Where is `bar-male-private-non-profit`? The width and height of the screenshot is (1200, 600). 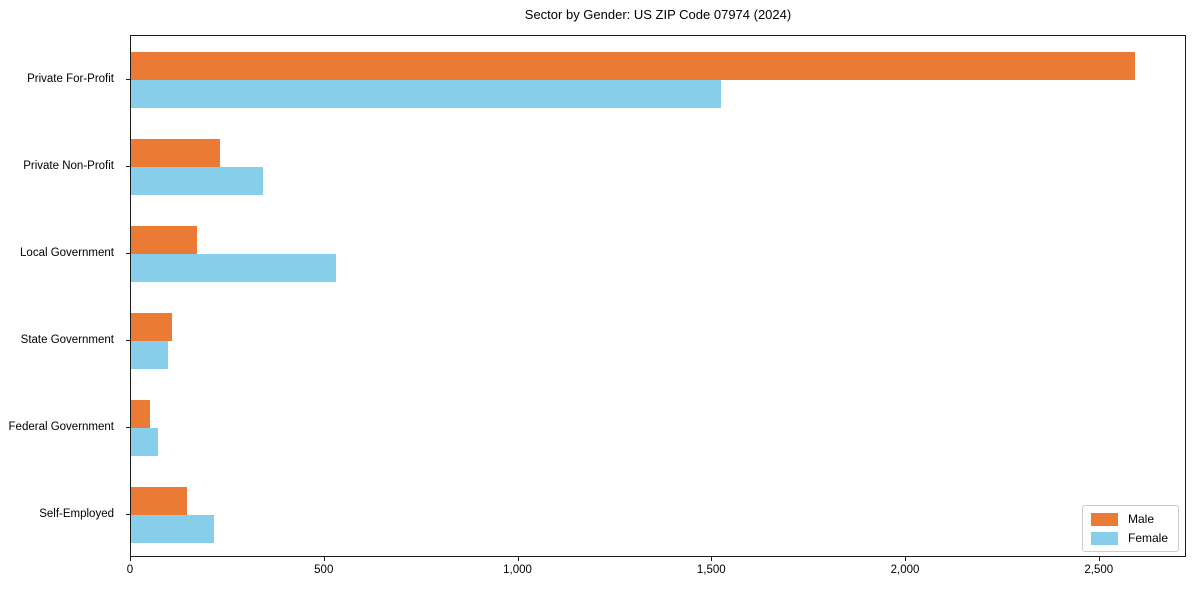
bar-male-private-non-profit is located at coordinates (175, 152).